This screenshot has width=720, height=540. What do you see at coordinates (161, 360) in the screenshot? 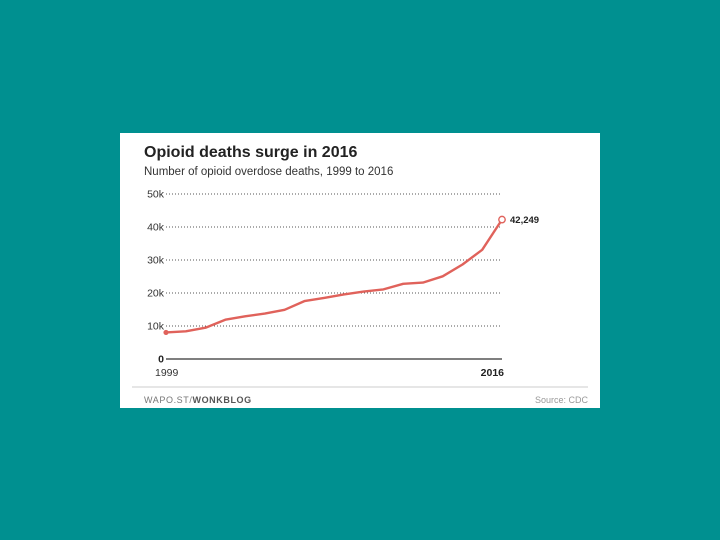
I see `y-tick-label: 0` at bounding box center [161, 360].